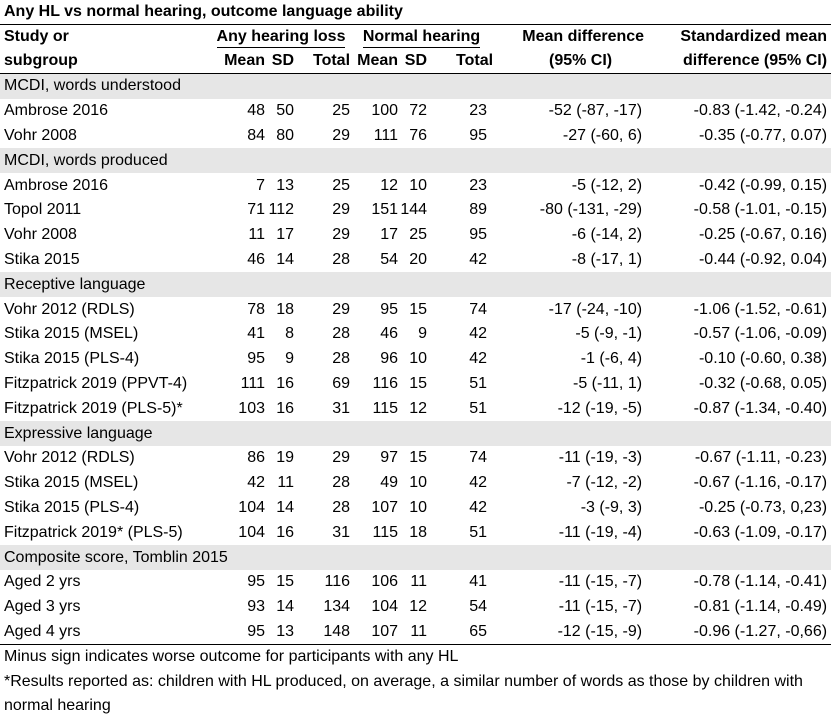  I want to click on nh-mean-header: Mean, so click(374, 61).